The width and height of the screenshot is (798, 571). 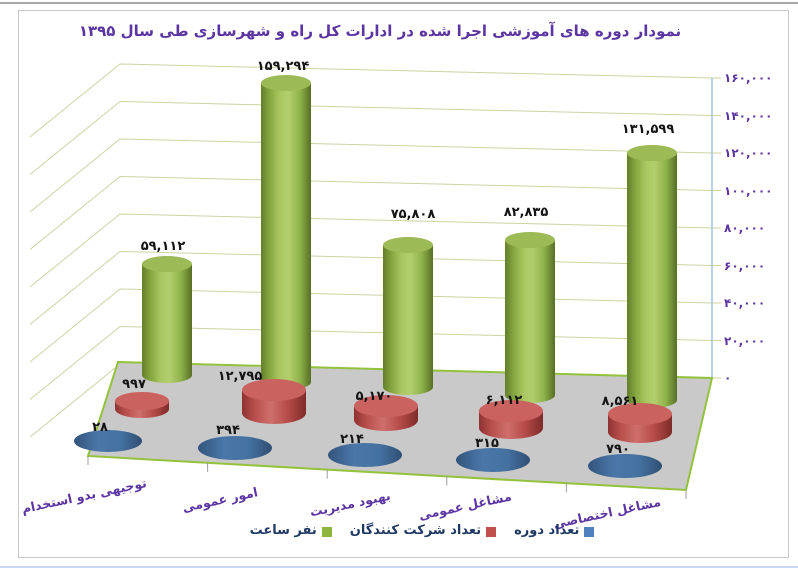 I want to click on y-tick-label-80k: ۸۰,۰۰۰, so click(x=744, y=228).